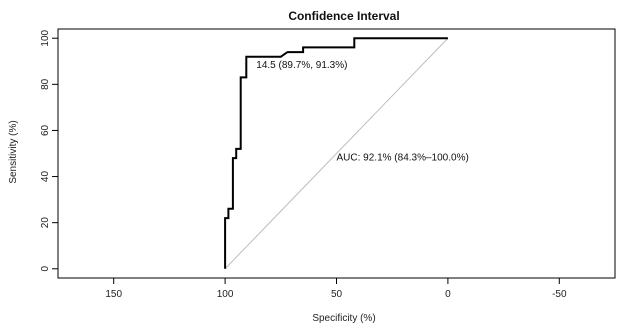 Image resolution: width=629 pixels, height=329 pixels. I want to click on chart-title: Confidence Interval, so click(343, 16).